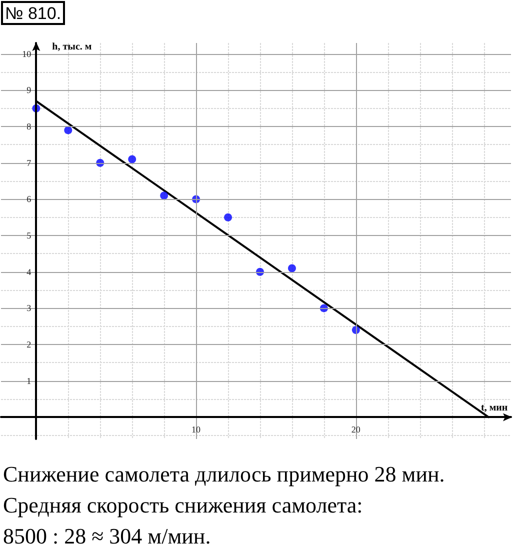 This screenshot has width=515, height=551. What do you see at coordinates (29, 90) in the screenshot?
I see `y-tick-label: 9` at bounding box center [29, 90].